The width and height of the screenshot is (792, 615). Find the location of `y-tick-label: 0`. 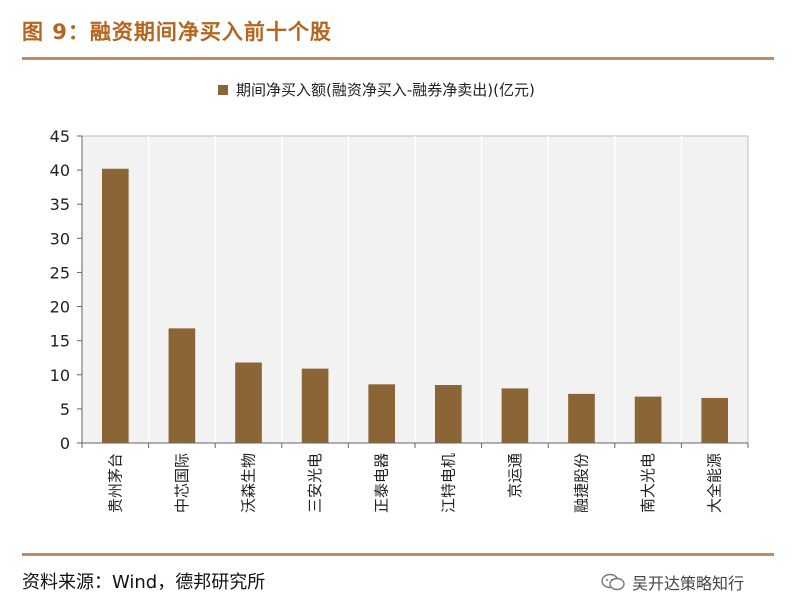

y-tick-label: 0 is located at coordinates (65, 443).